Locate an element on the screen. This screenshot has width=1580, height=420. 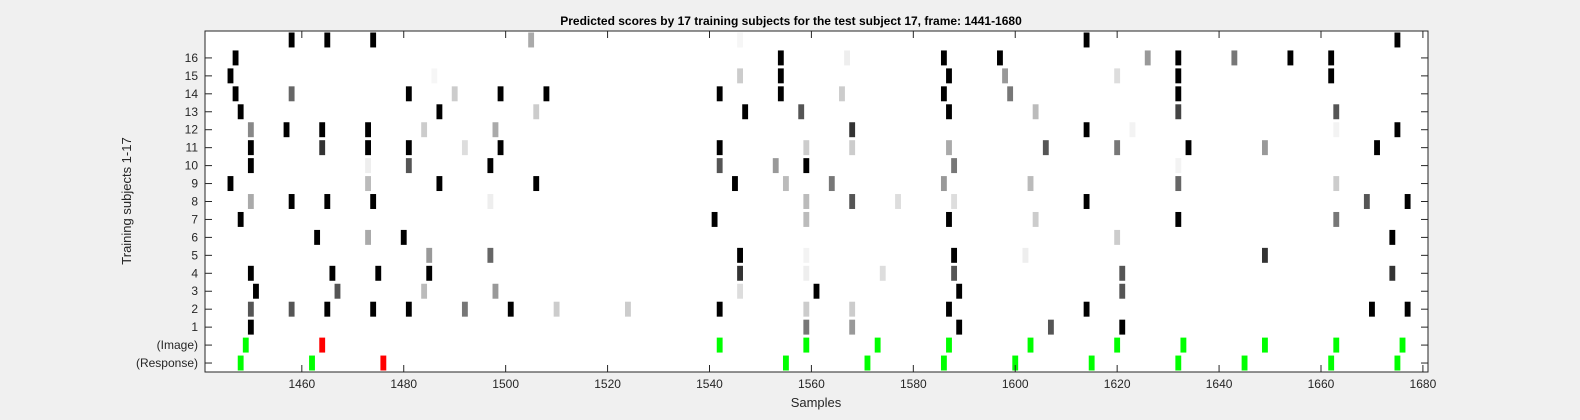
y-tick-label: 6 is located at coordinates (194, 237).